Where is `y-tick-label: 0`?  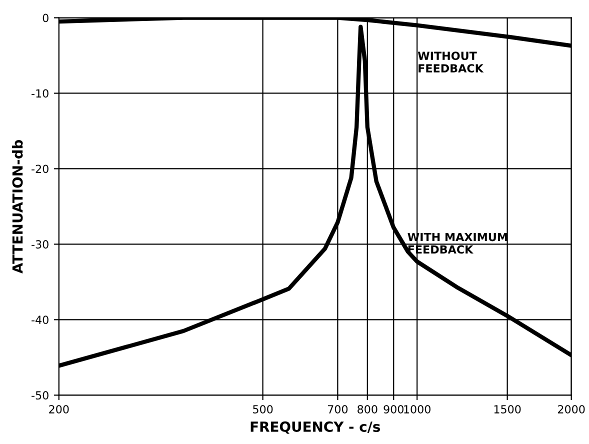
y-tick-label: 0 is located at coordinates (45, 18).